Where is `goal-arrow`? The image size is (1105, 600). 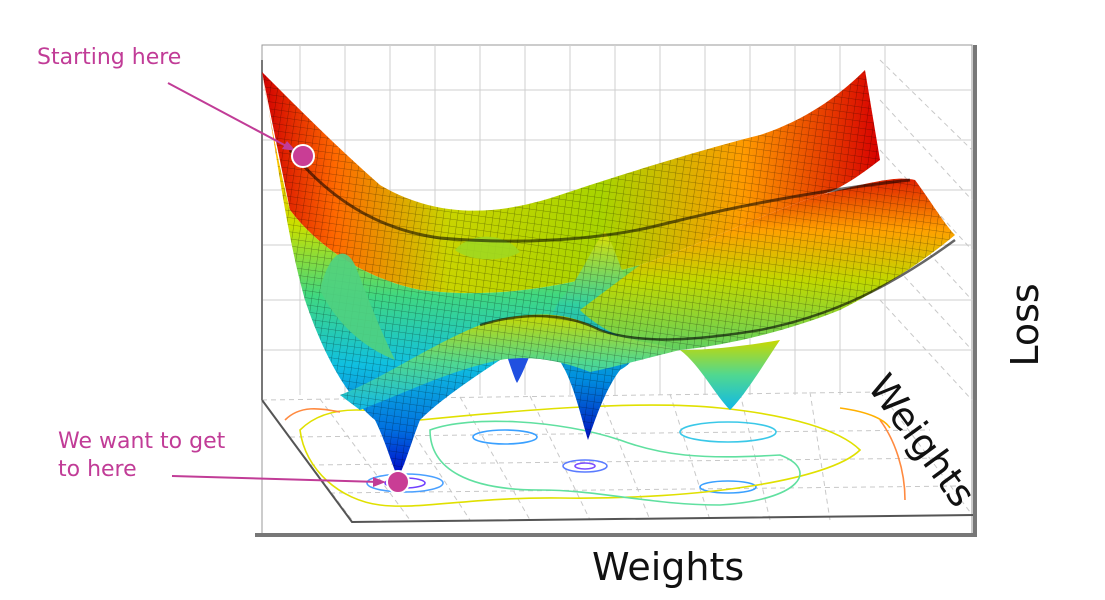
goal-arrow is located at coordinates (278, 481).